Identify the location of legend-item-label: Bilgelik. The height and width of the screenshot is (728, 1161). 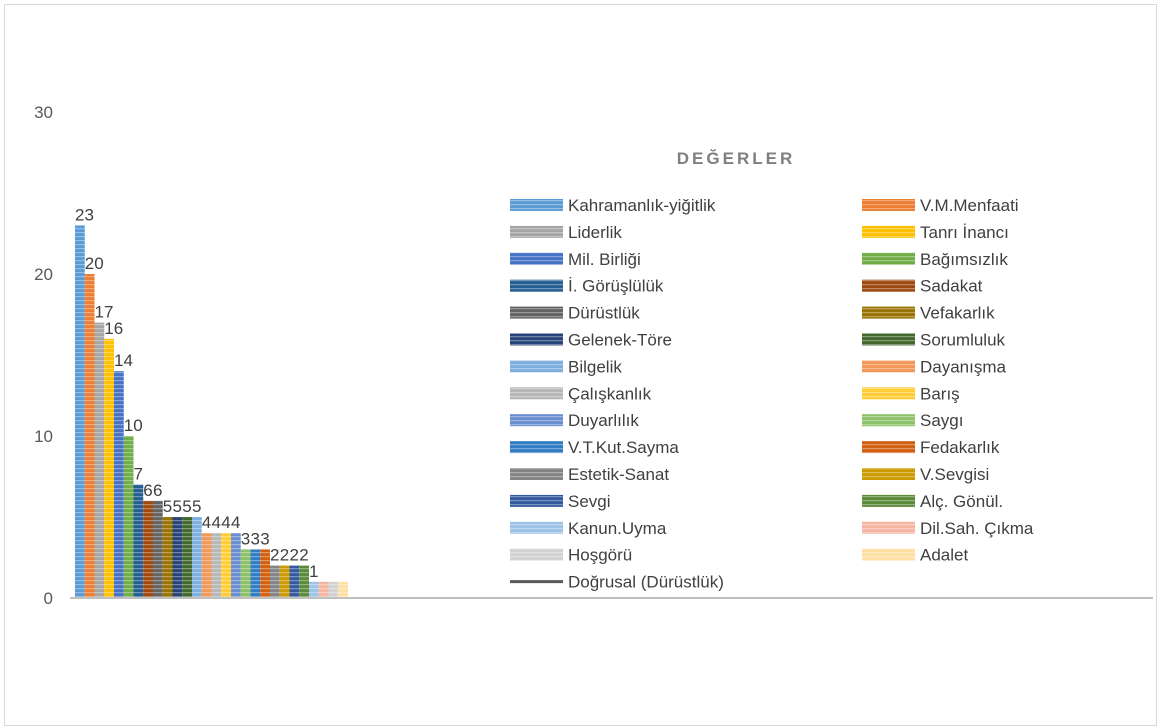
(595, 366).